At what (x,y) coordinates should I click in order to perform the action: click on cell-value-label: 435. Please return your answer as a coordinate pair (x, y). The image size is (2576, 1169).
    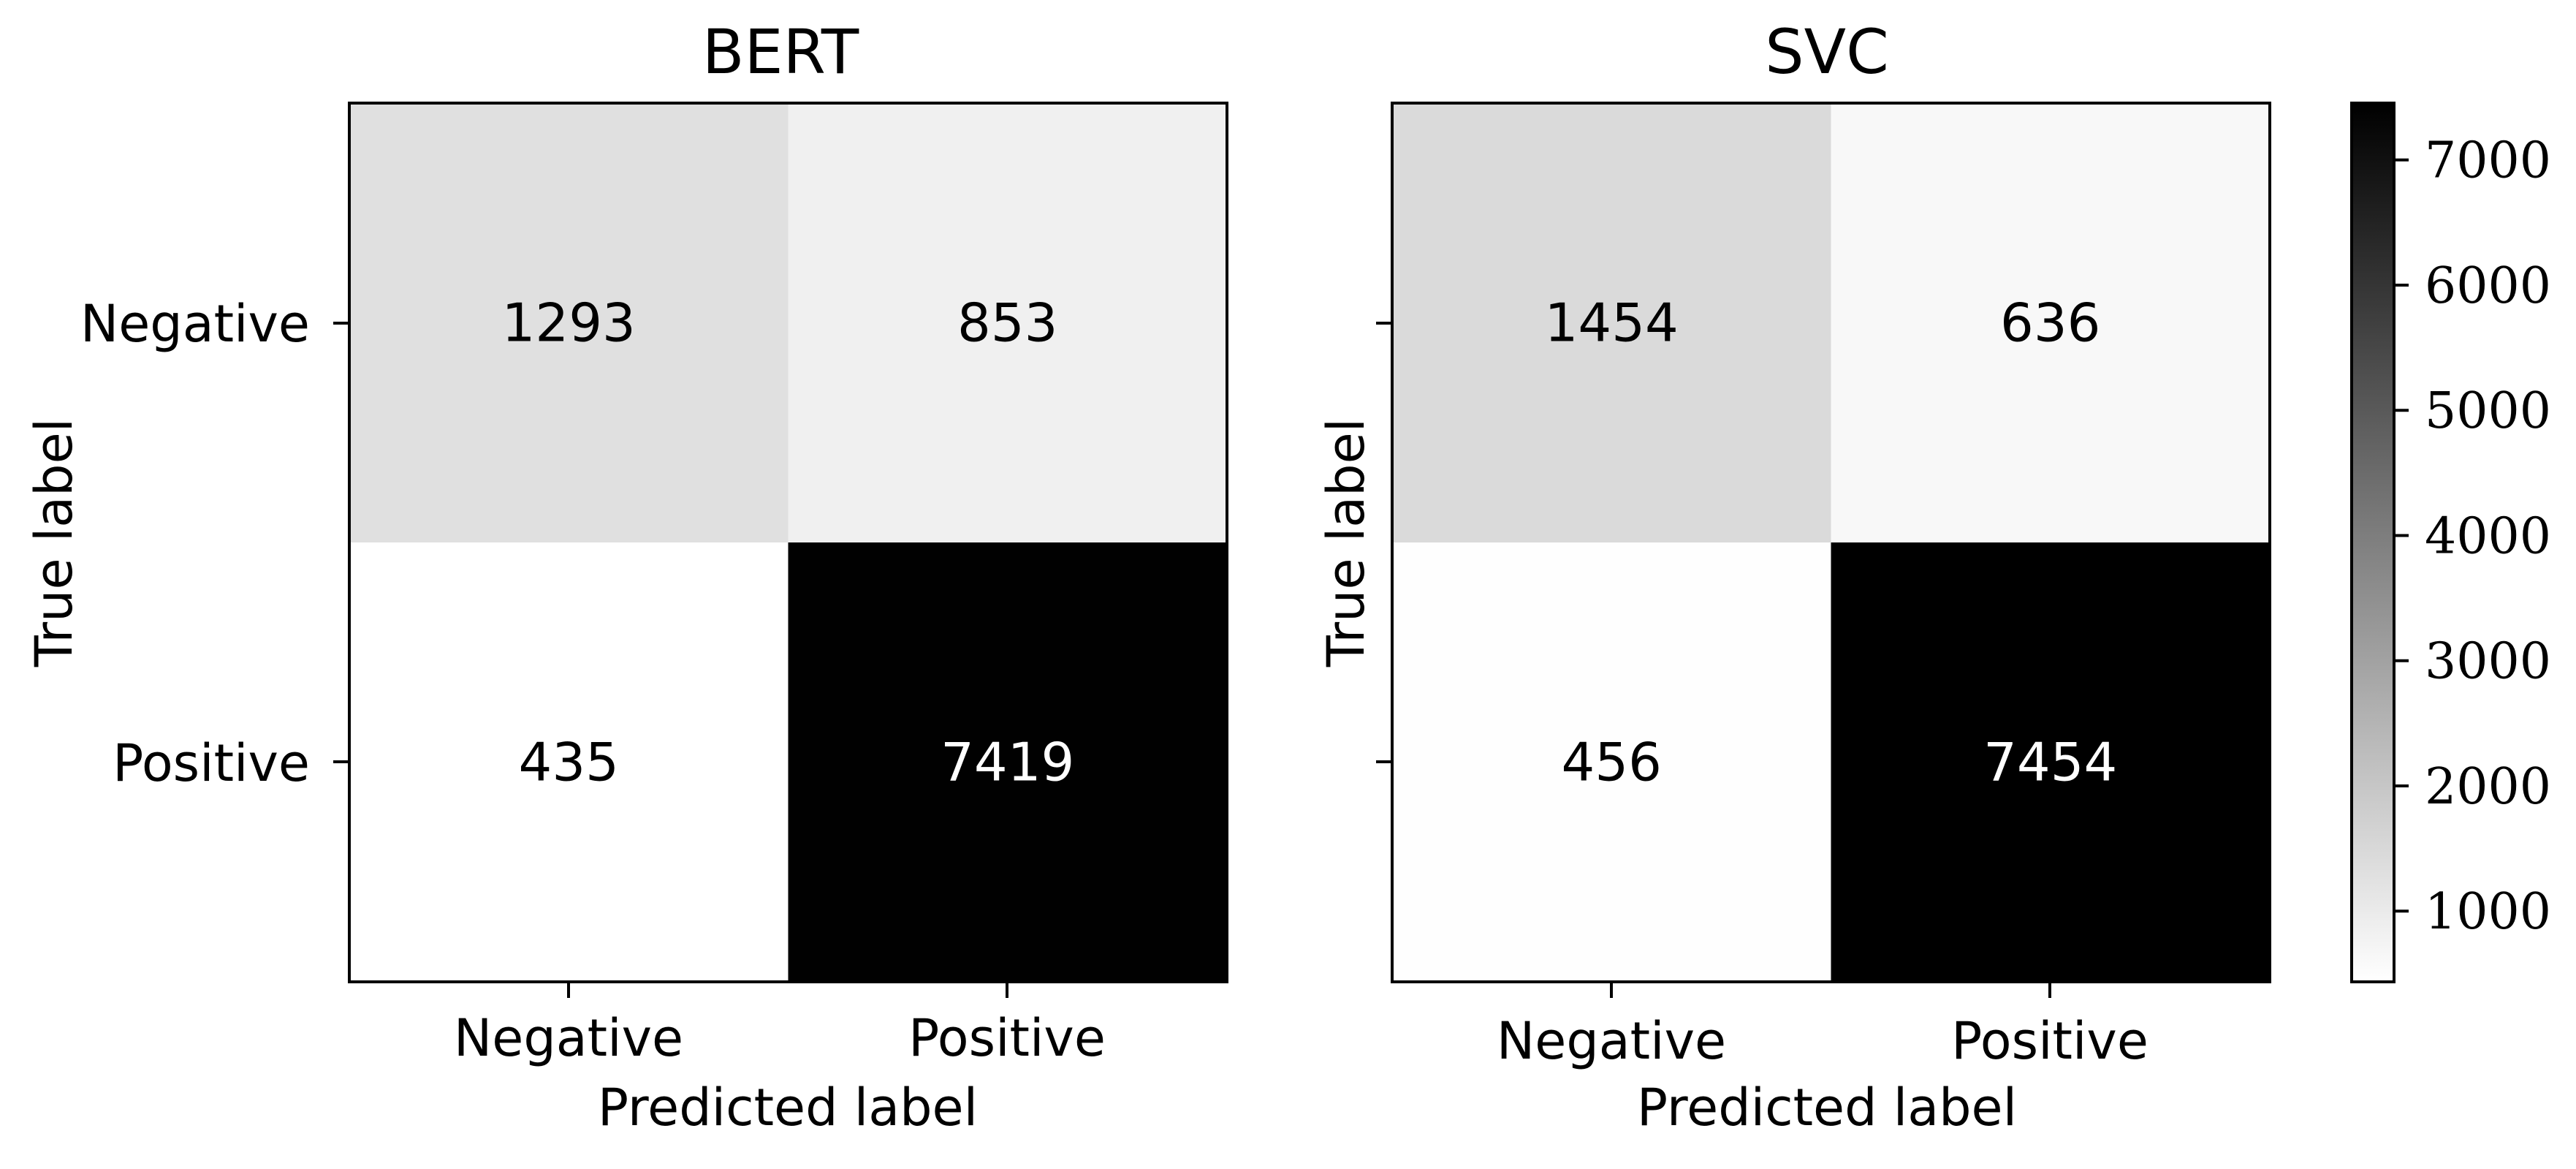
    Looking at the image, I should click on (569, 763).